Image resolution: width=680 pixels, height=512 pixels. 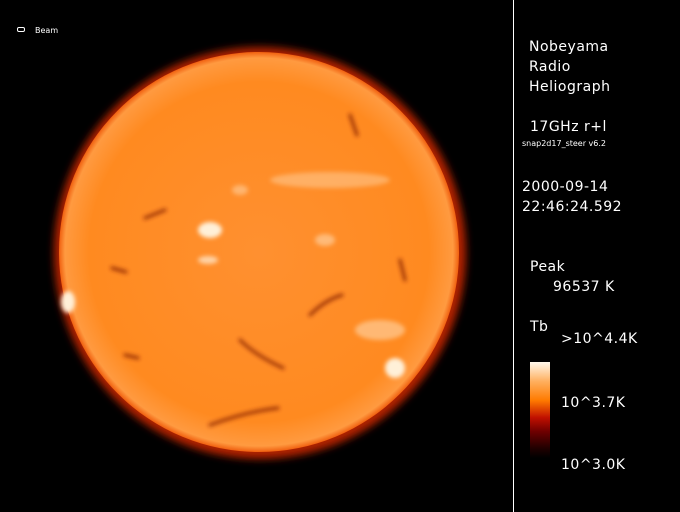 What do you see at coordinates (584, 287) in the screenshot?
I see `peak-value: 96537 K` at bounding box center [584, 287].